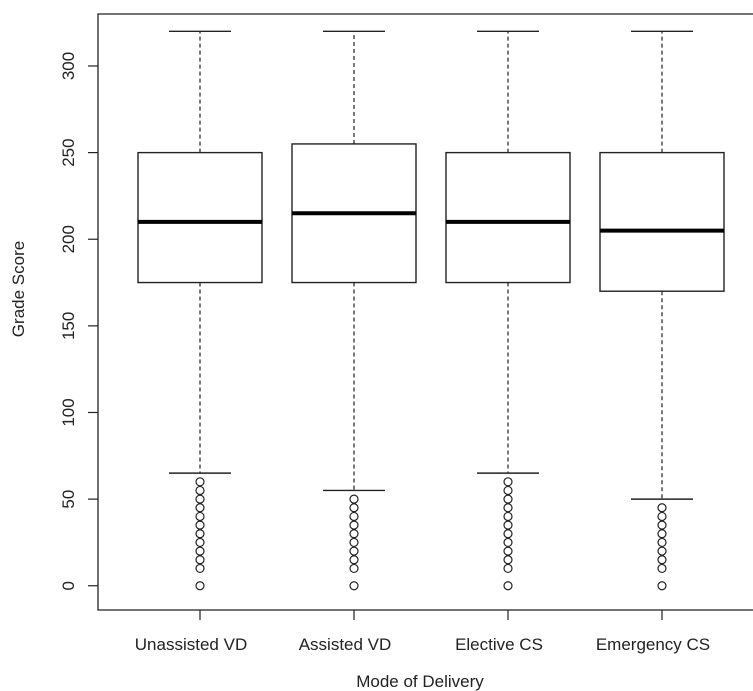 Image resolution: width=753 pixels, height=691 pixels. I want to click on x-tick-label: Unassisted VD, so click(191, 644).